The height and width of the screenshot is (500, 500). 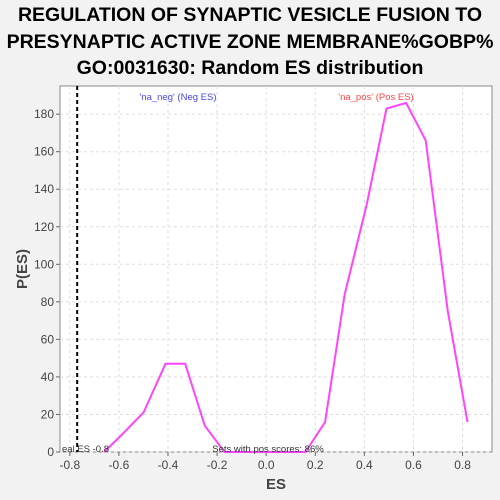 What do you see at coordinates (119, 465) in the screenshot?
I see `x-tick-label: -0.6` at bounding box center [119, 465].